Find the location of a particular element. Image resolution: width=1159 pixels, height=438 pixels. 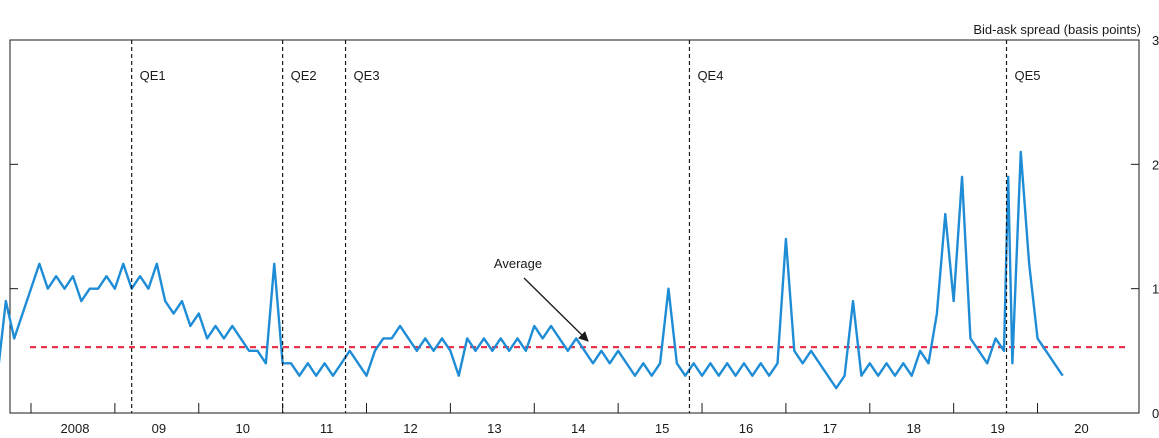

x-tick-label: 12 is located at coordinates (410, 428).